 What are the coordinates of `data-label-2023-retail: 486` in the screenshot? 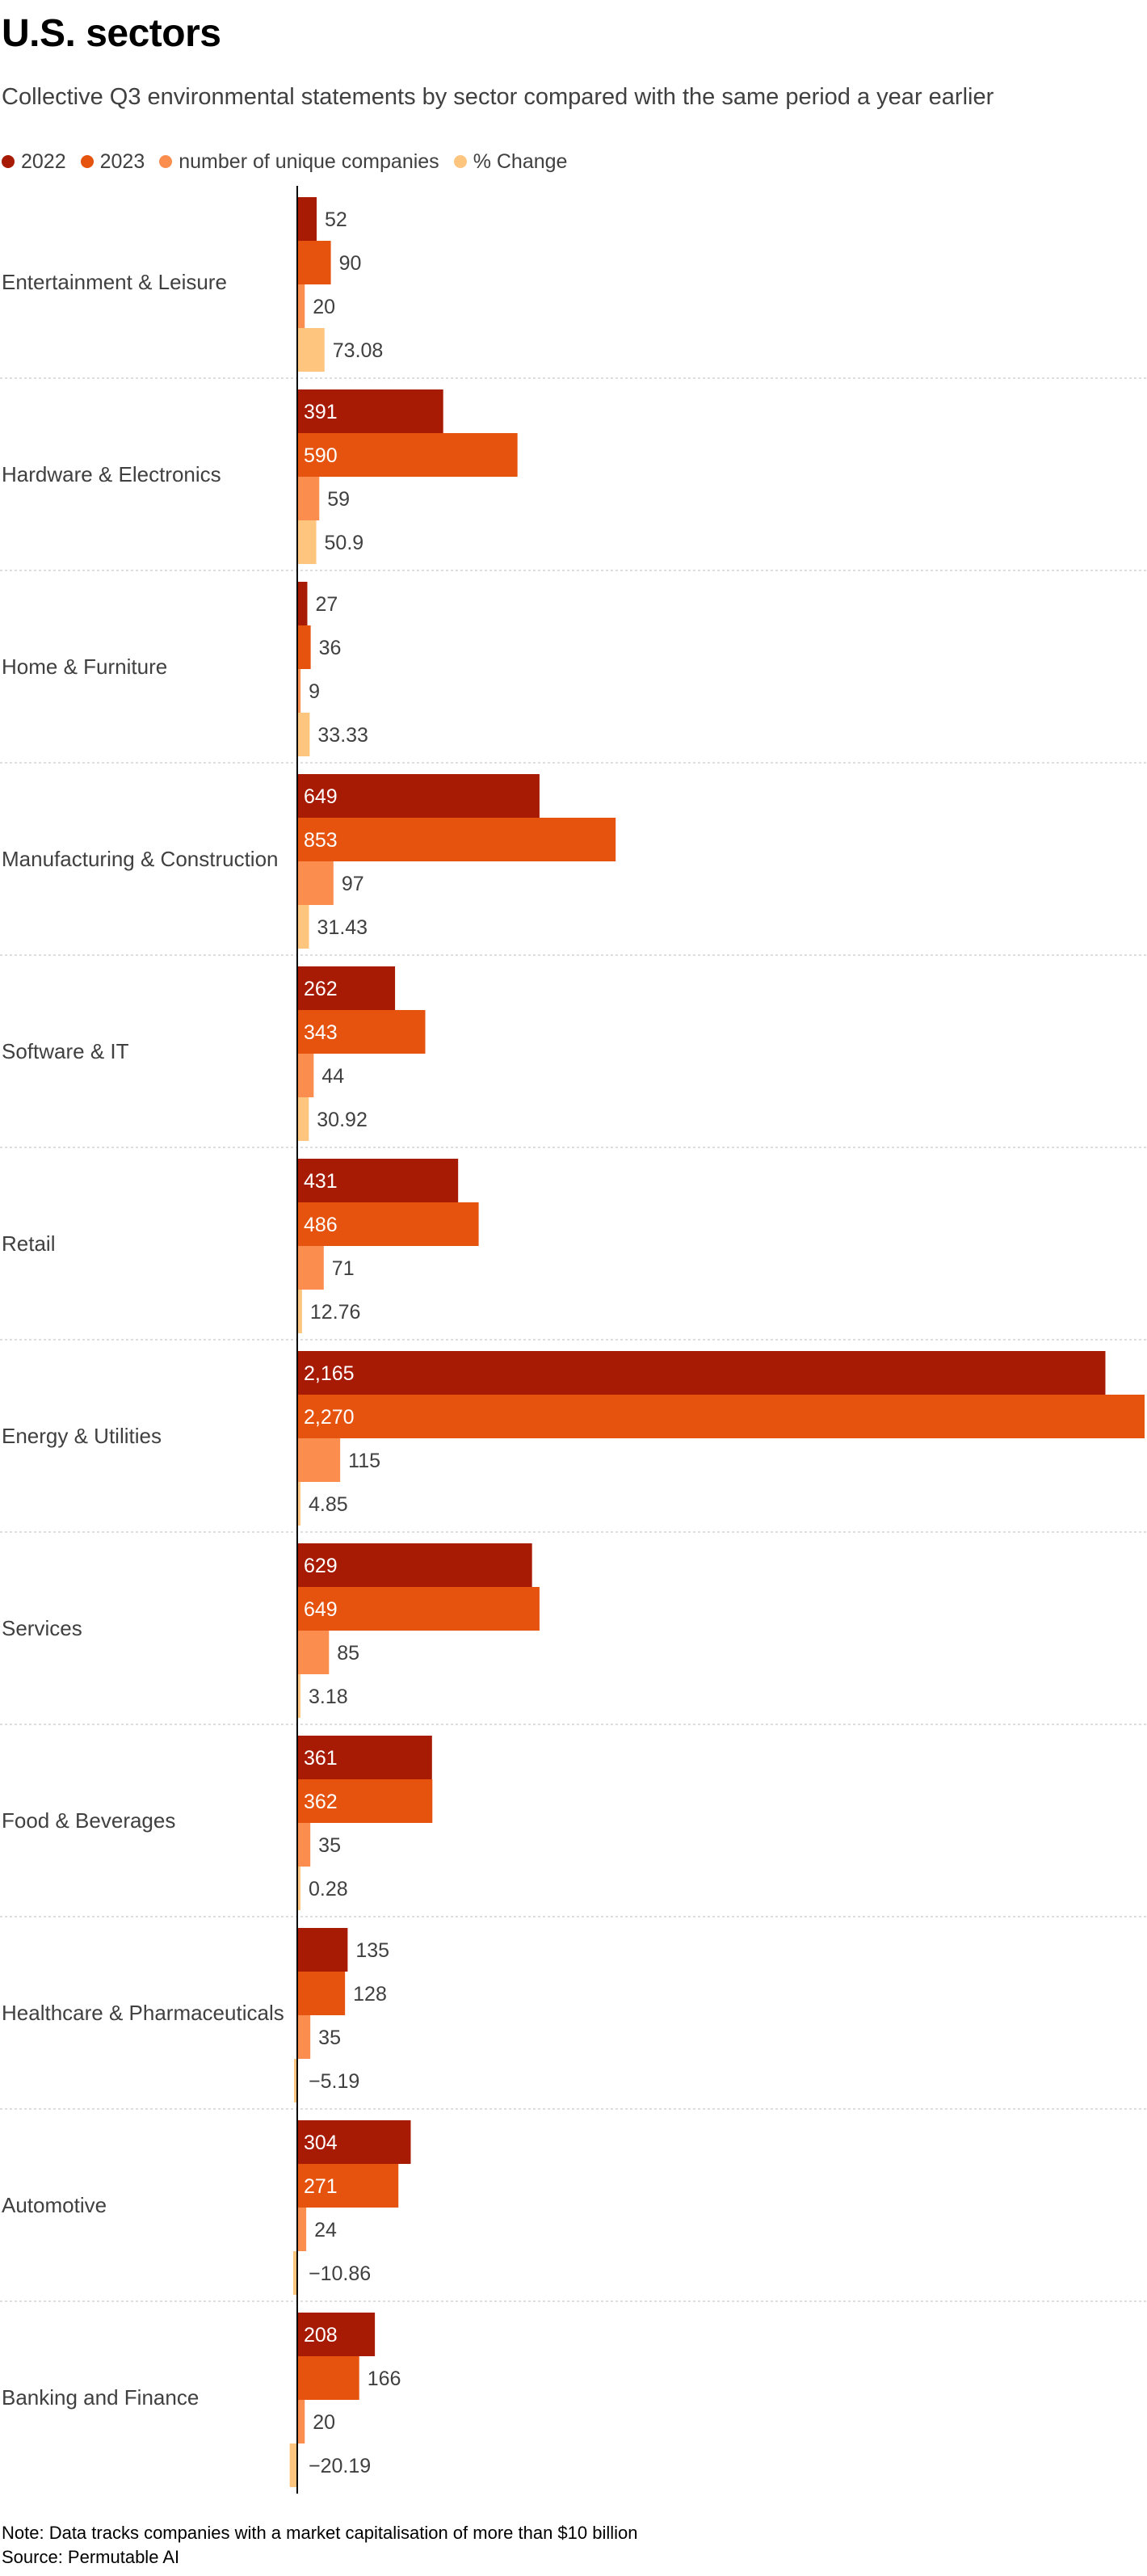 It's located at (321, 1225).